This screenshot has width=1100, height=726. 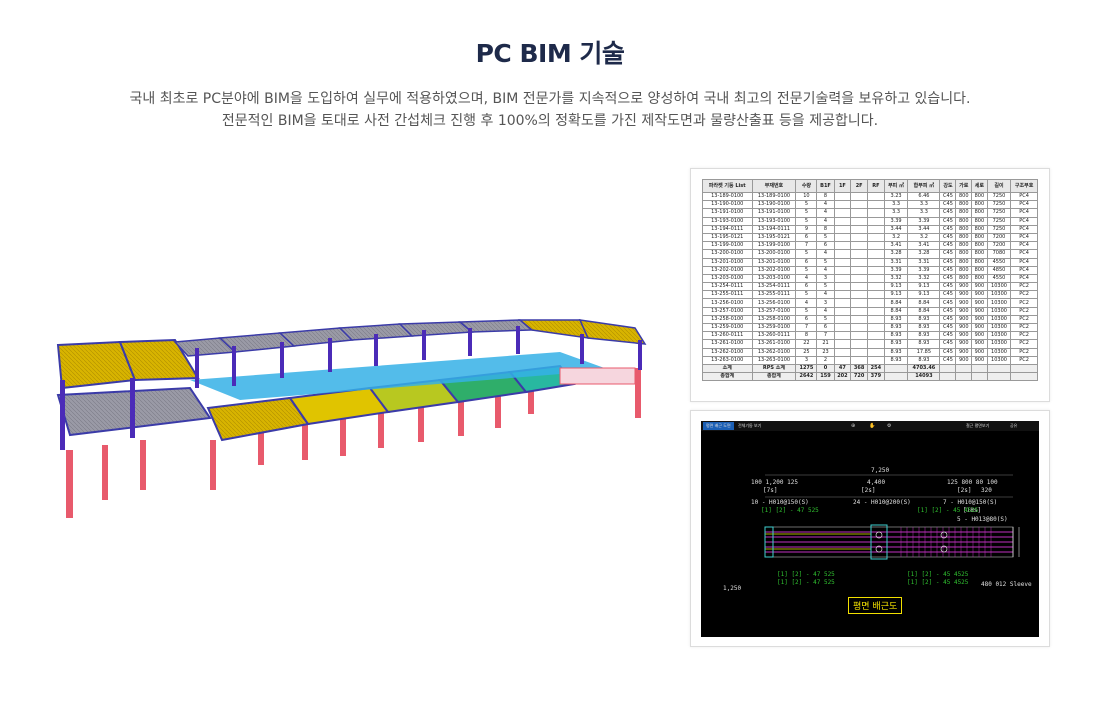 I want to click on table-cell: 8.93, so click(x=896, y=344).